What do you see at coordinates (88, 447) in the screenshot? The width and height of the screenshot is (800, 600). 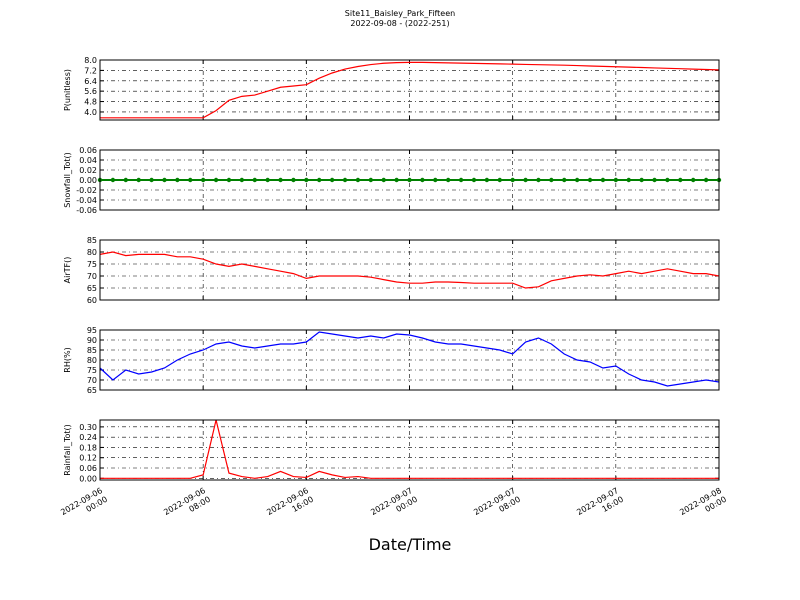 I see `y-tick-label: 0.18` at bounding box center [88, 447].